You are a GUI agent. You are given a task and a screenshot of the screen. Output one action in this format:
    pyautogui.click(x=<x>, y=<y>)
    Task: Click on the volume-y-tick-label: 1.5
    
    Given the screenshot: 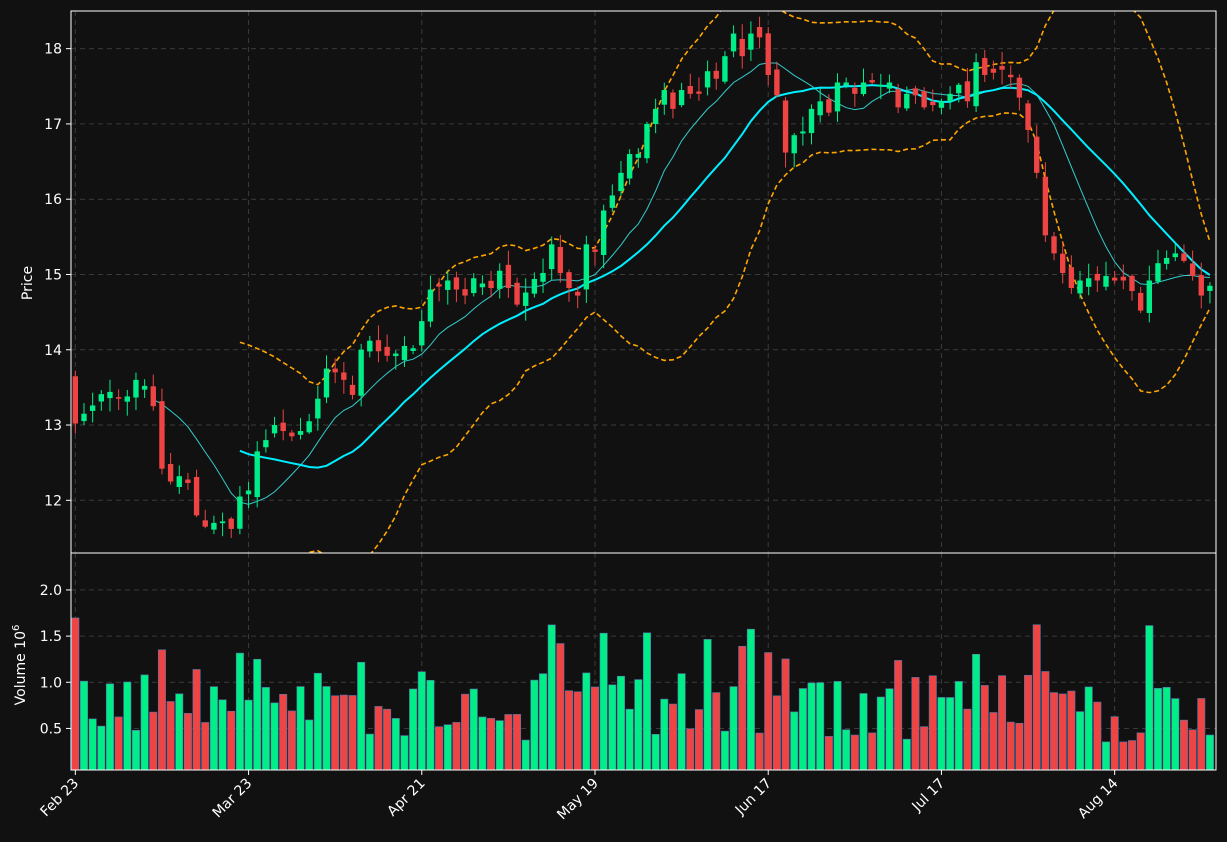 What is the action you would take?
    pyautogui.click(x=51, y=637)
    